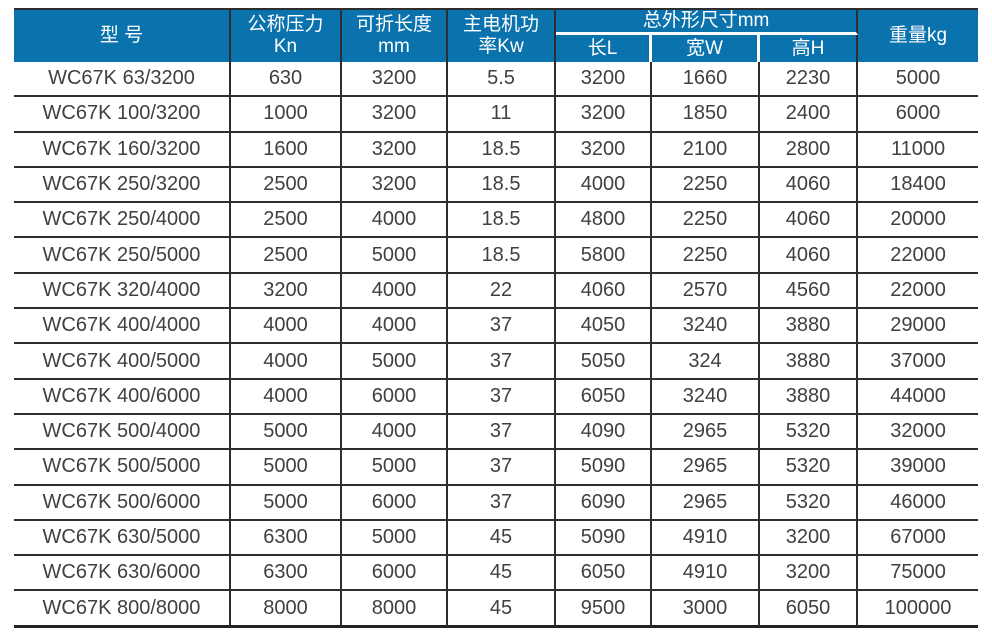 This screenshot has width=992, height=641. What do you see at coordinates (122, 432) in the screenshot?
I see `model-cell: WC67K 500/4000` at bounding box center [122, 432].